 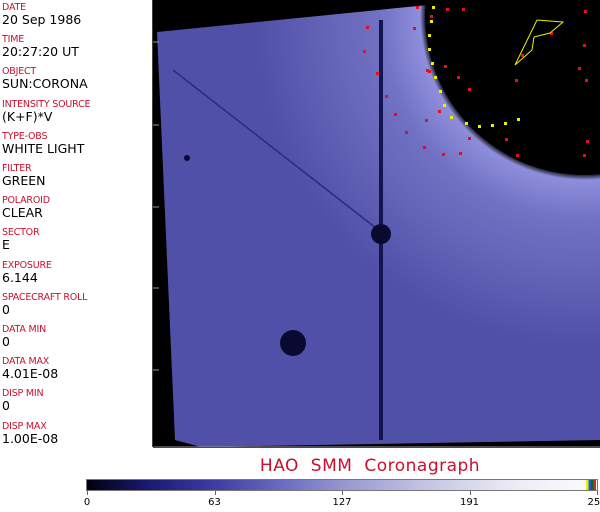 What do you see at coordinates (45, 297) in the screenshot?
I see `field-label: SPACECRAFT ROLL` at bounding box center [45, 297].